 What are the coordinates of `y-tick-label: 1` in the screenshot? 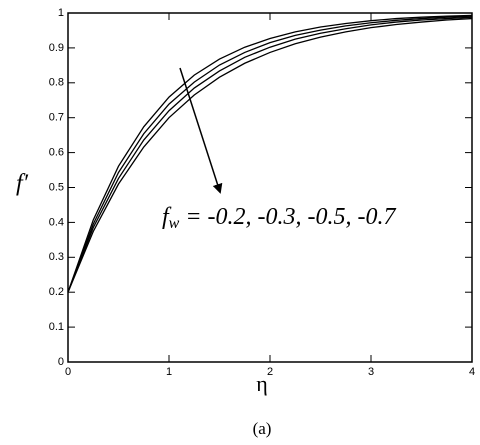 It's located at (61, 13).